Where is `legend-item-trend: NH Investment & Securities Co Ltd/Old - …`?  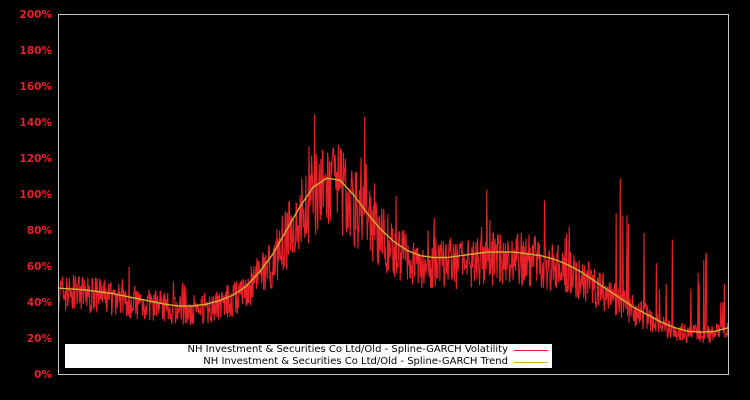 legend-item-trend: NH Investment & Securities Co Ltd/Old - … is located at coordinates (377, 362).